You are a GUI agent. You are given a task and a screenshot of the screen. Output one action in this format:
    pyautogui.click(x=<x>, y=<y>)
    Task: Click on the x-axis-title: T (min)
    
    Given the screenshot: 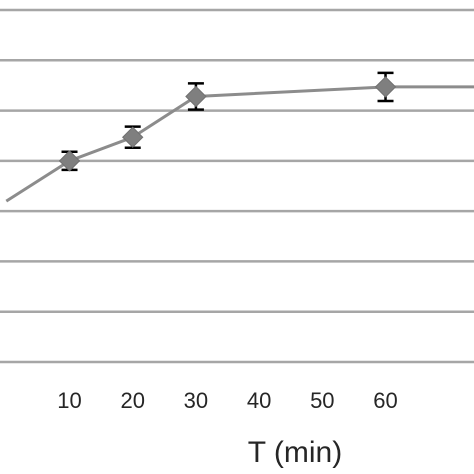 What is the action you would take?
    pyautogui.click(x=295, y=452)
    